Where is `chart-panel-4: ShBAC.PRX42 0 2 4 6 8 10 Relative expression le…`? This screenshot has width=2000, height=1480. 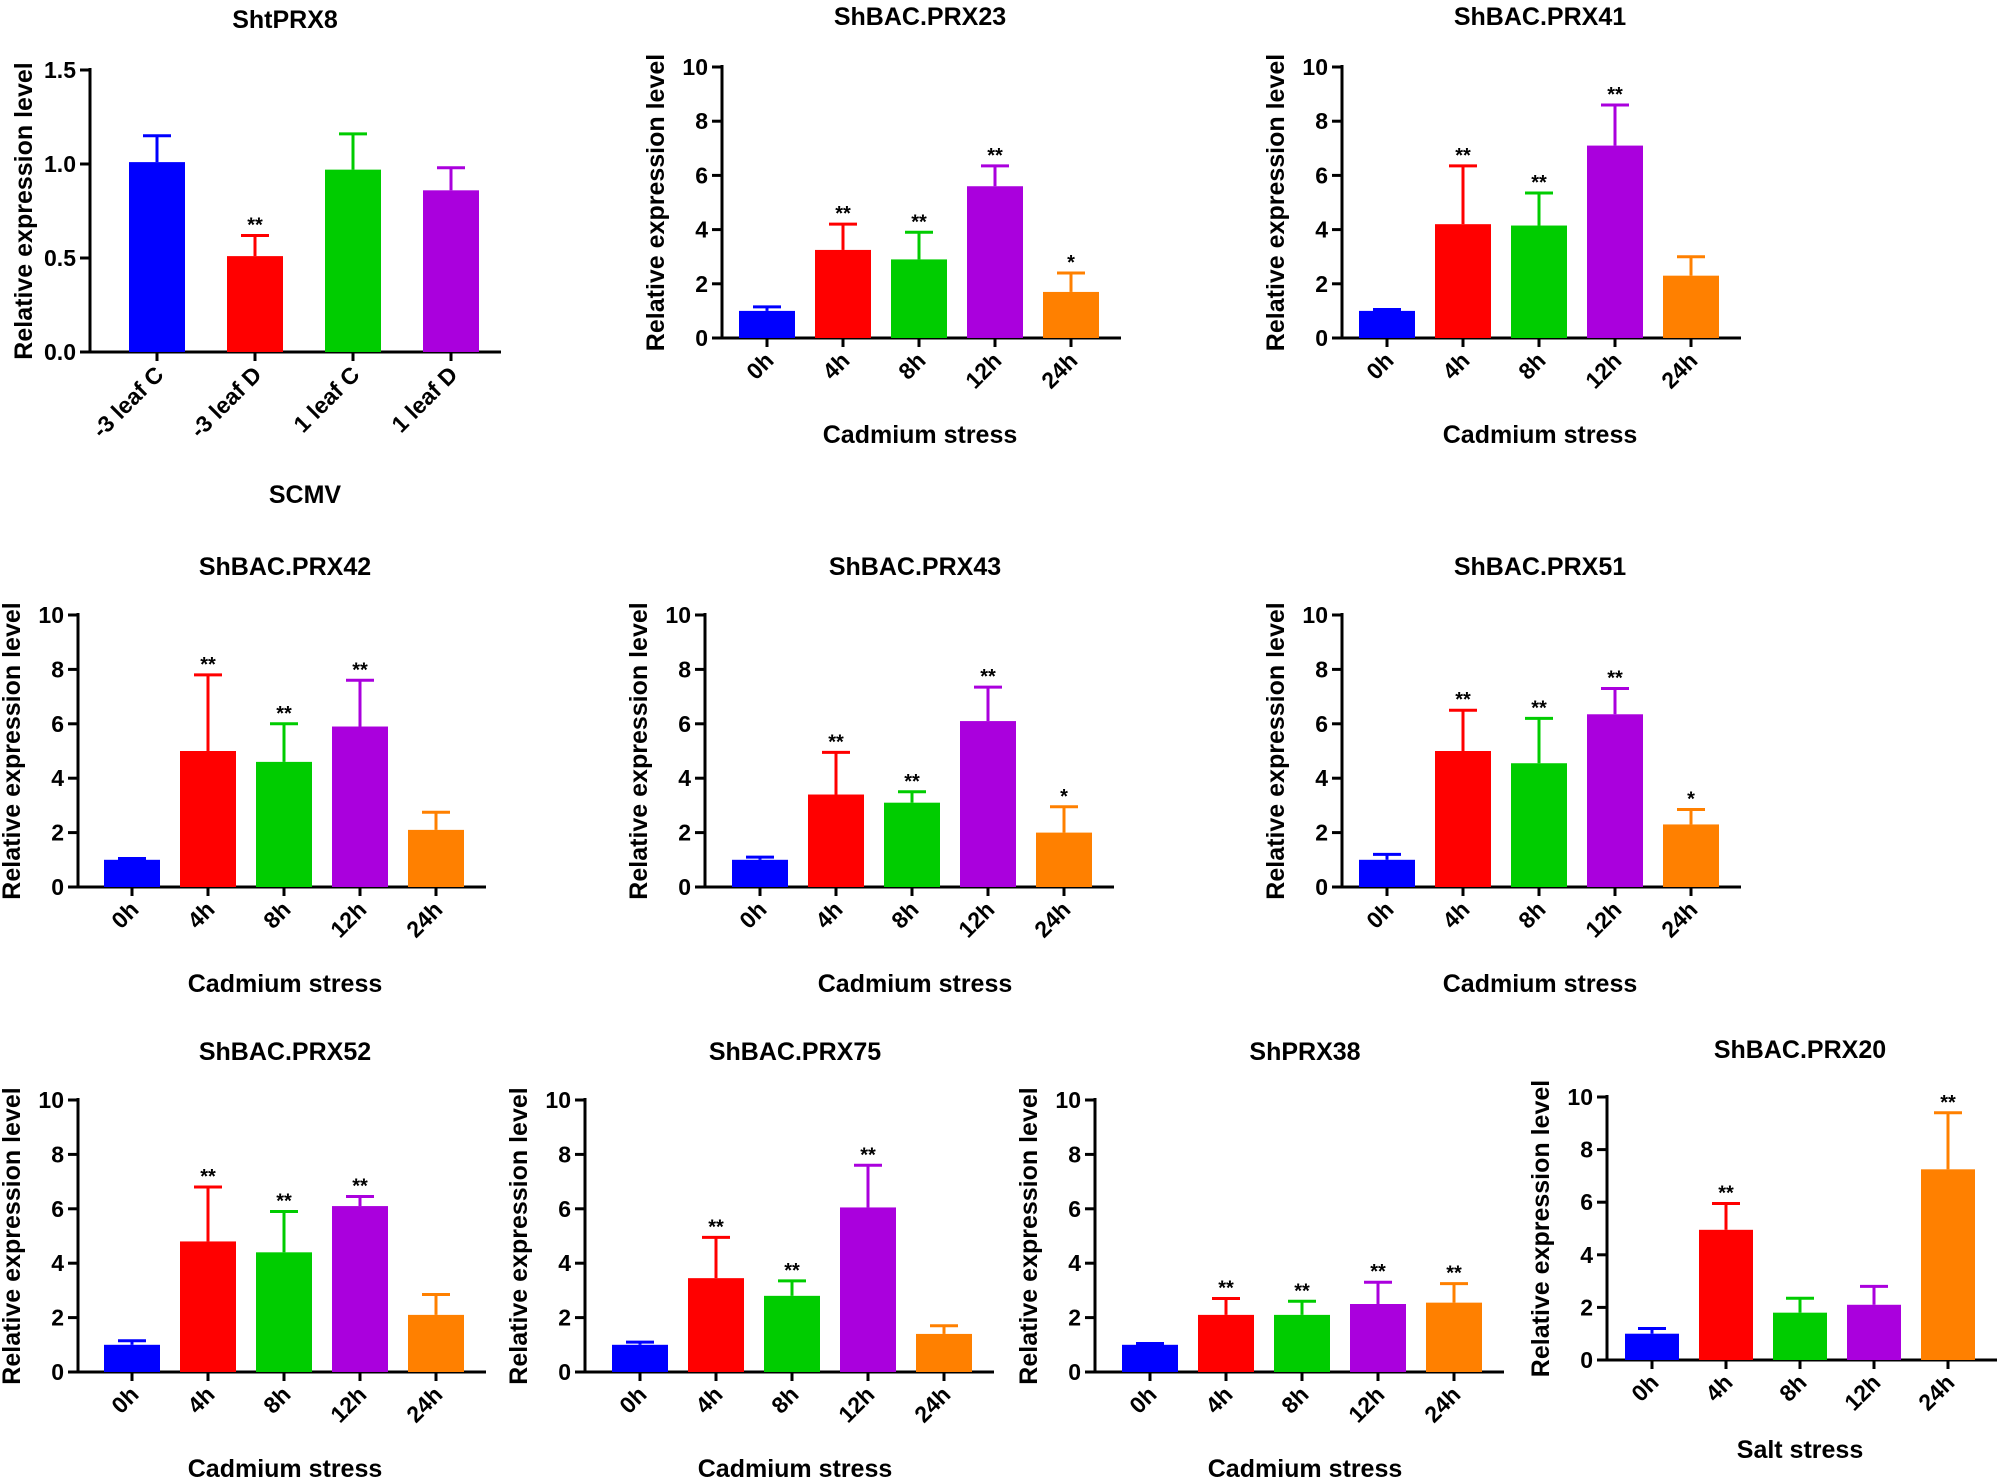 chart-panel-4: ShBAC.PRX42 0 2 4 6 8 10 Relative expression le… is located at coordinates (243, 775).